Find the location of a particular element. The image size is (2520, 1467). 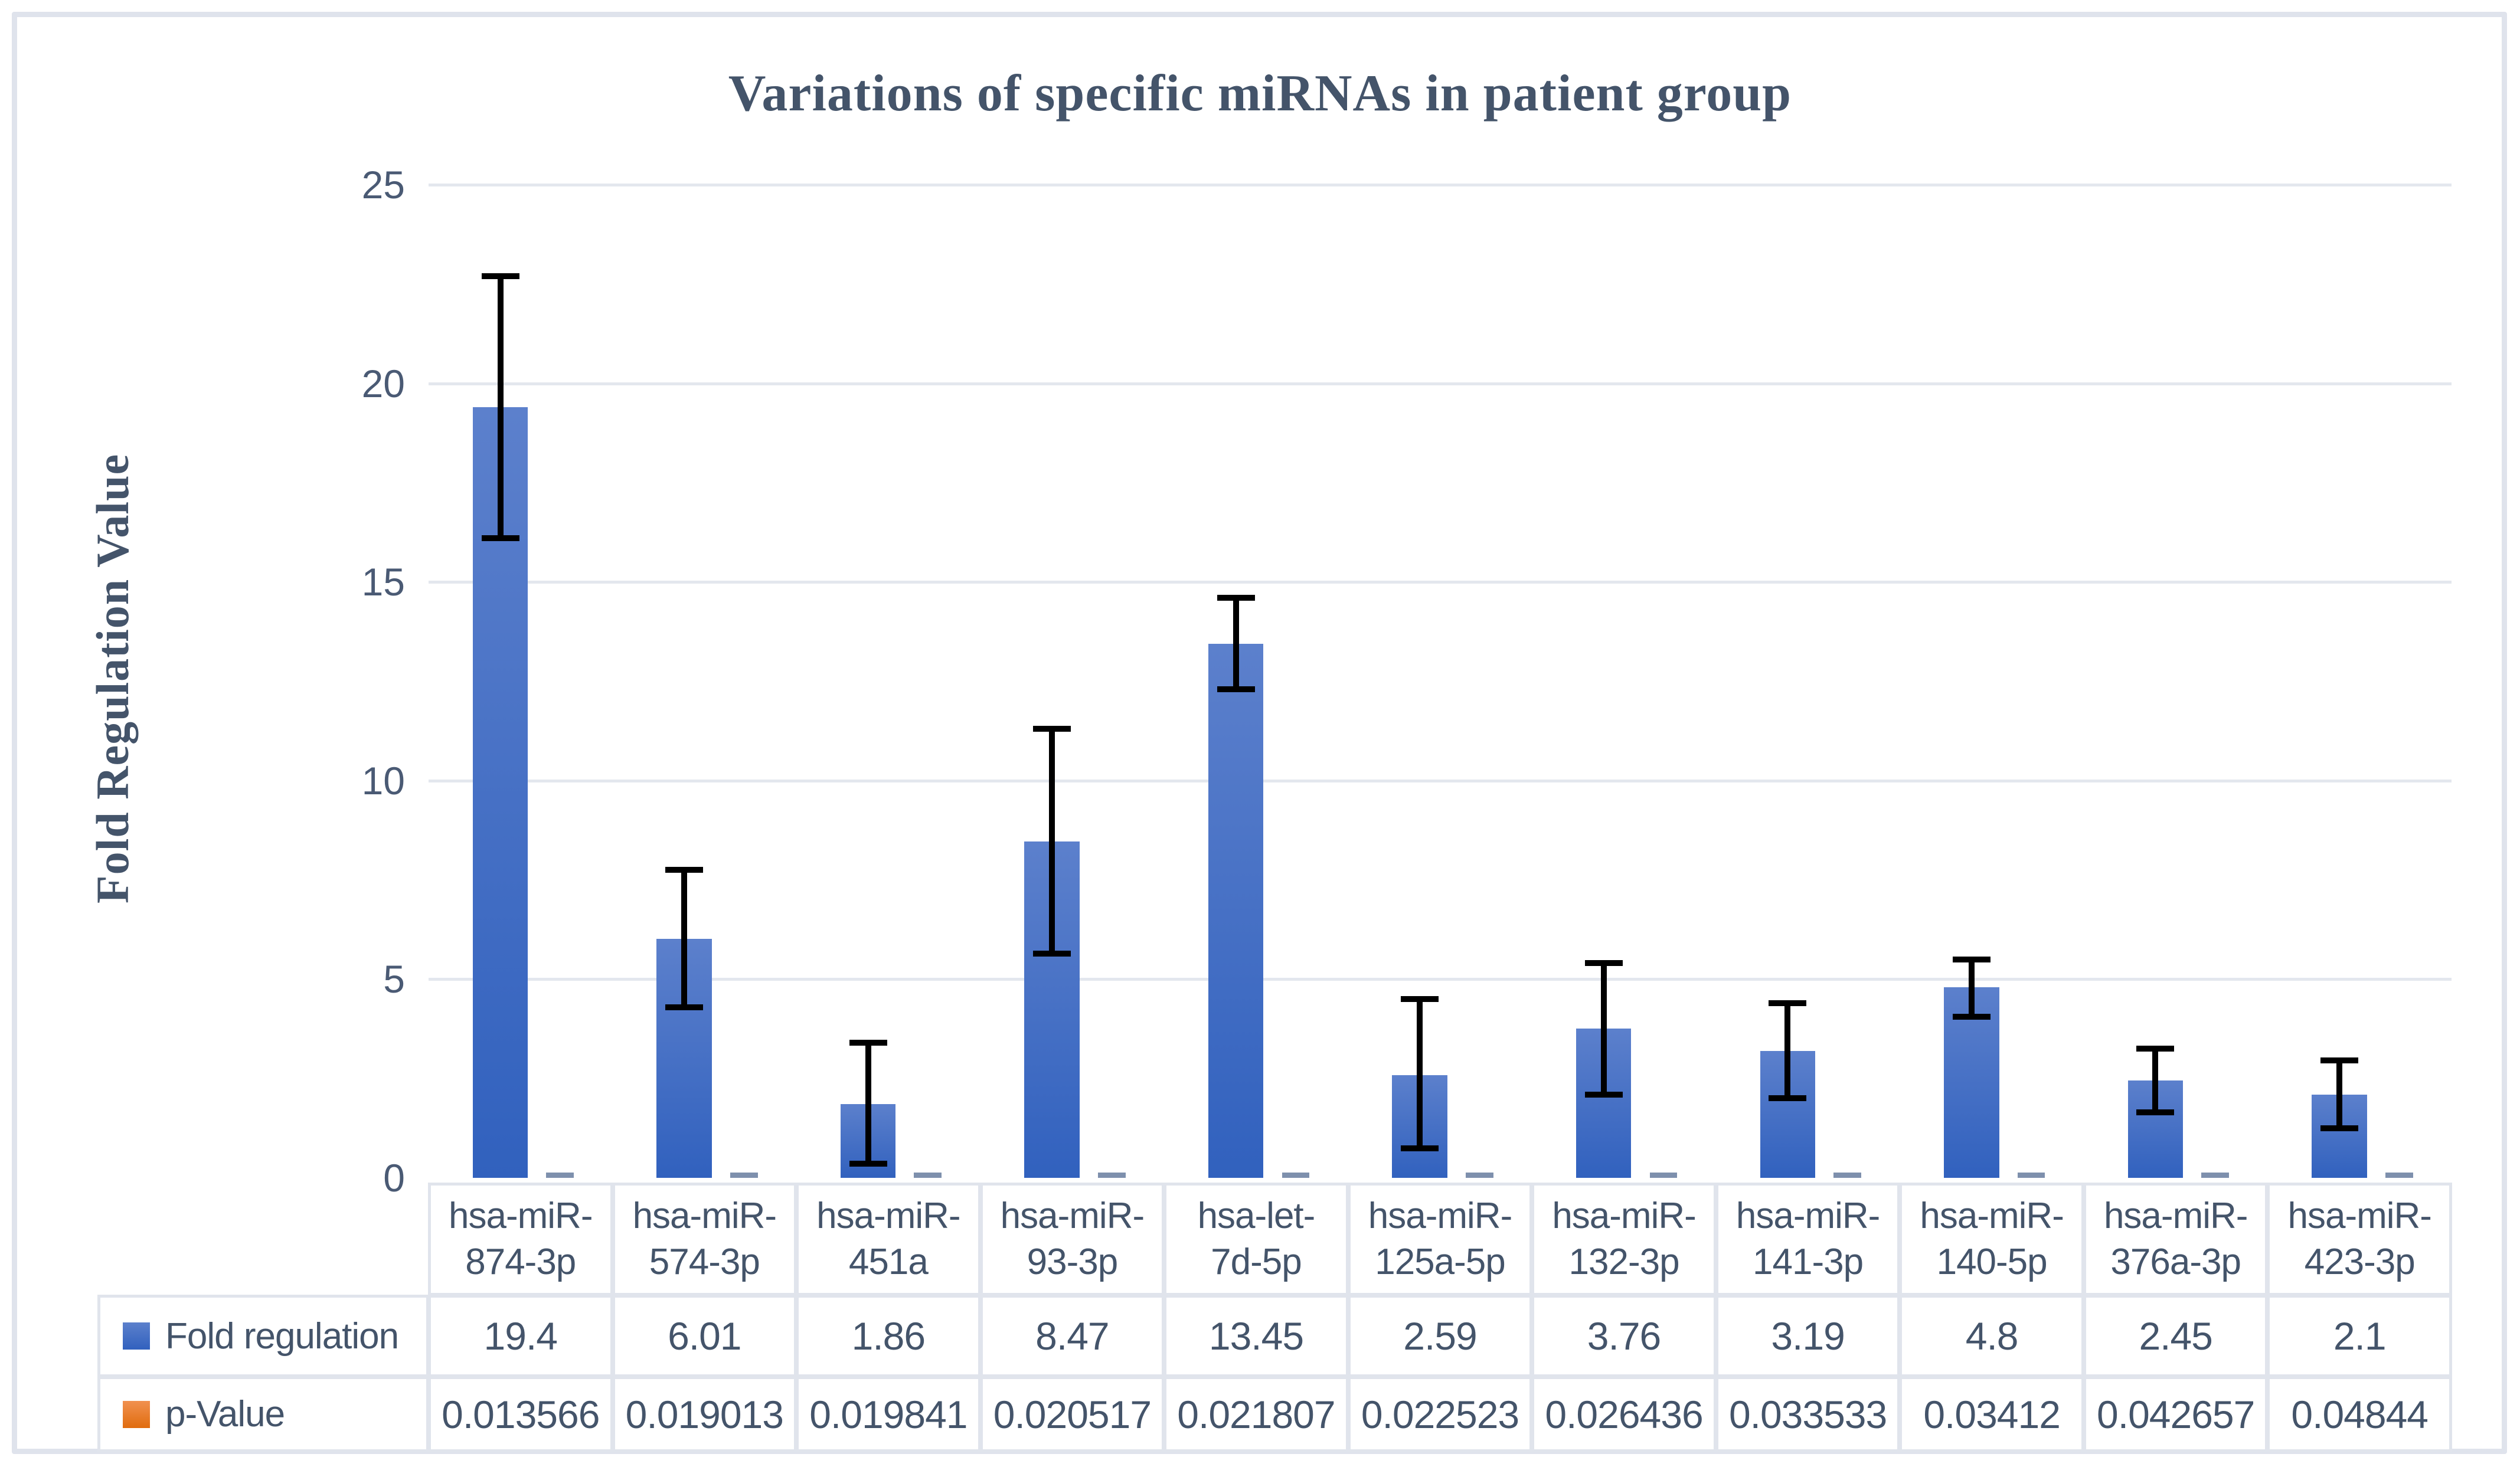

fold-regulation-value-cell: 2.59 is located at coordinates (1440, 1336).